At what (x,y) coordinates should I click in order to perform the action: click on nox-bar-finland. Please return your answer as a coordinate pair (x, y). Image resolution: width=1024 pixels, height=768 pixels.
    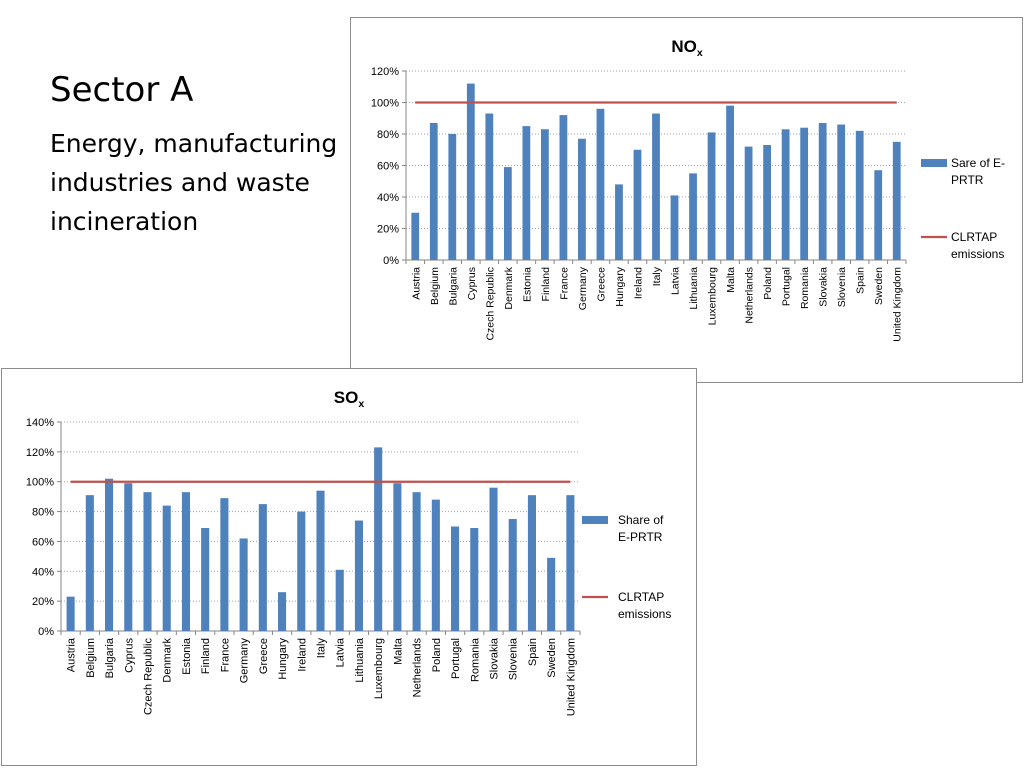
    Looking at the image, I should click on (545, 194).